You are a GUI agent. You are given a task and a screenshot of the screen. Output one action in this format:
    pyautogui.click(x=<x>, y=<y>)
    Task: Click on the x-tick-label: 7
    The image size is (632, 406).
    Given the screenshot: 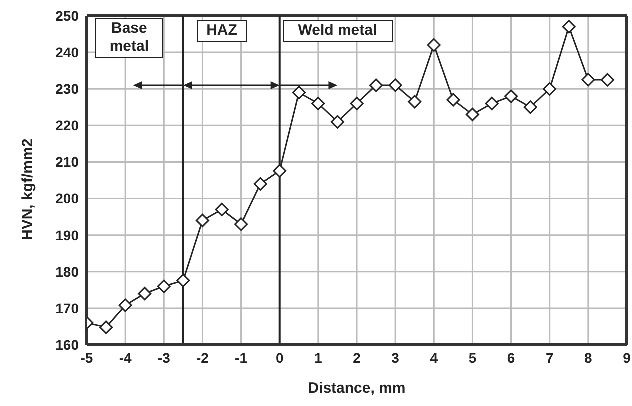 What is the action you would take?
    pyautogui.click(x=550, y=358)
    